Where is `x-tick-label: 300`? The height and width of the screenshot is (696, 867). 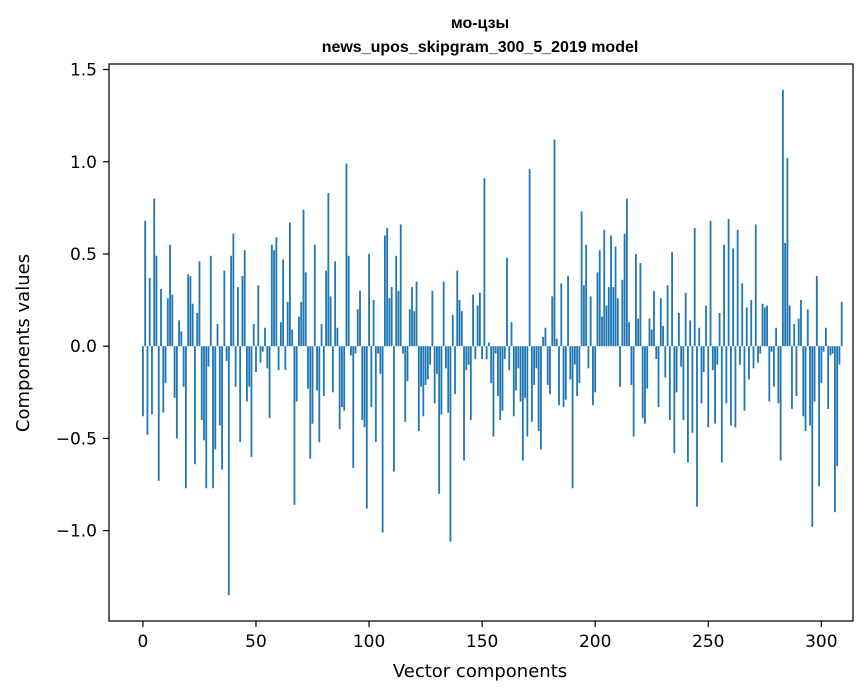 x-tick-label: 300 is located at coordinates (821, 642).